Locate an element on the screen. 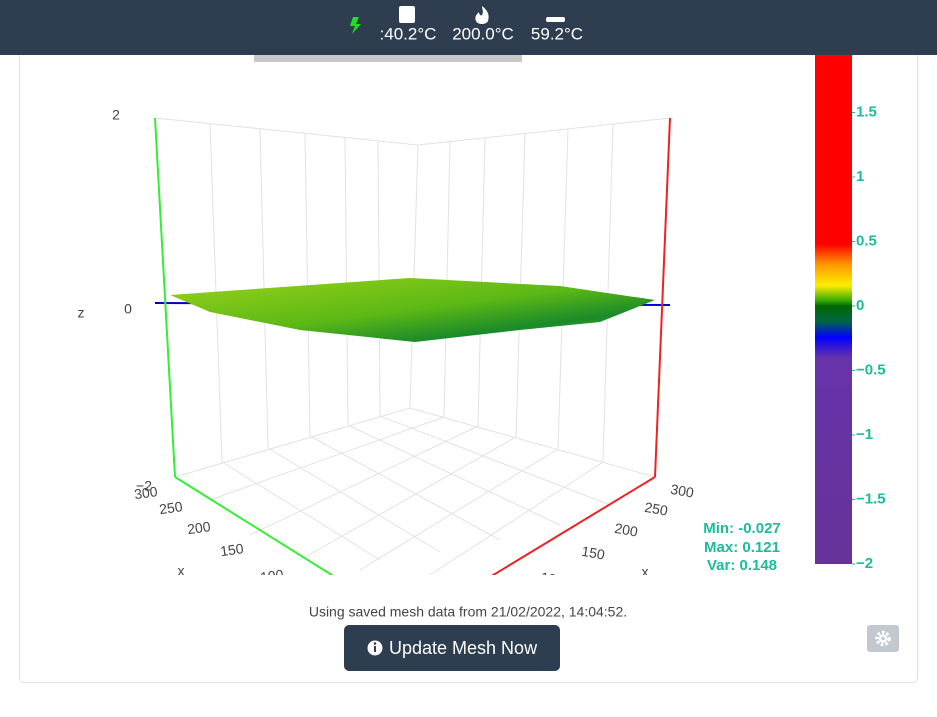 The width and height of the screenshot is (937, 717). settings-button is located at coordinates (883, 638).